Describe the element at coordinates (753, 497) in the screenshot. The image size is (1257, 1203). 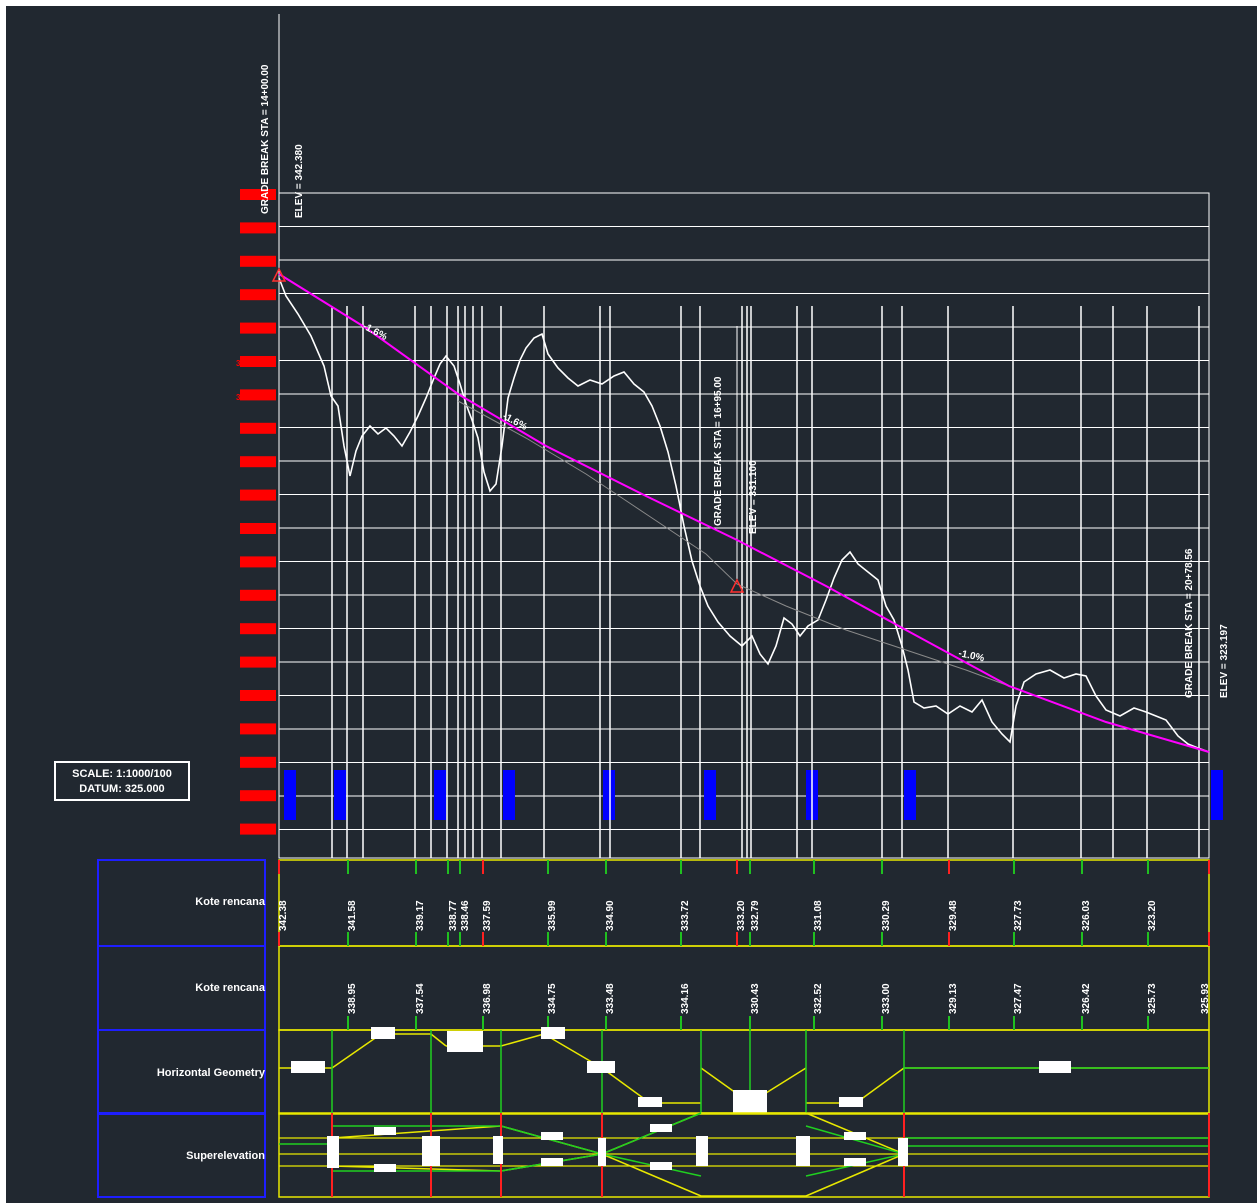
I see `pvi-mid-elev-label: ELEV = 331.100` at that location.